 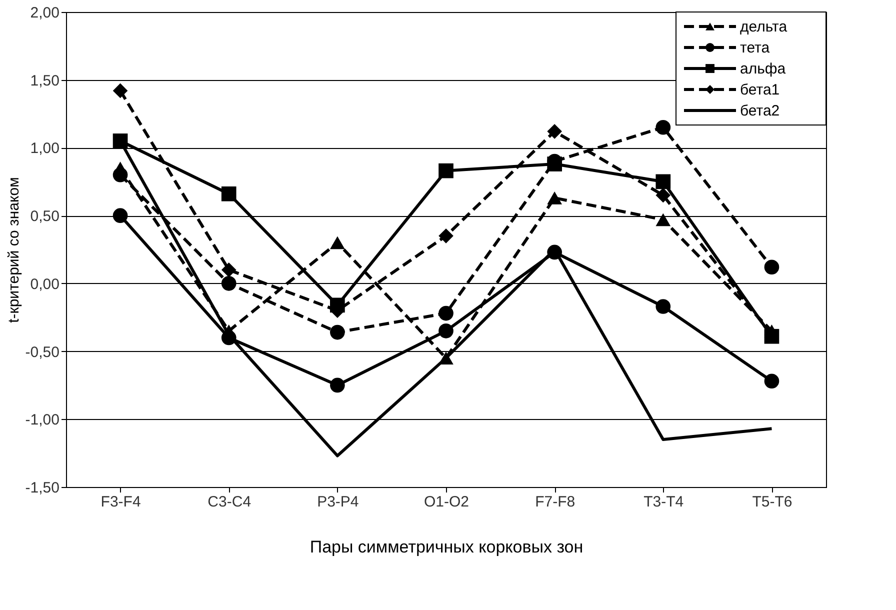 I want to click on x-tick-label: F7-F8, so click(x=555, y=502).